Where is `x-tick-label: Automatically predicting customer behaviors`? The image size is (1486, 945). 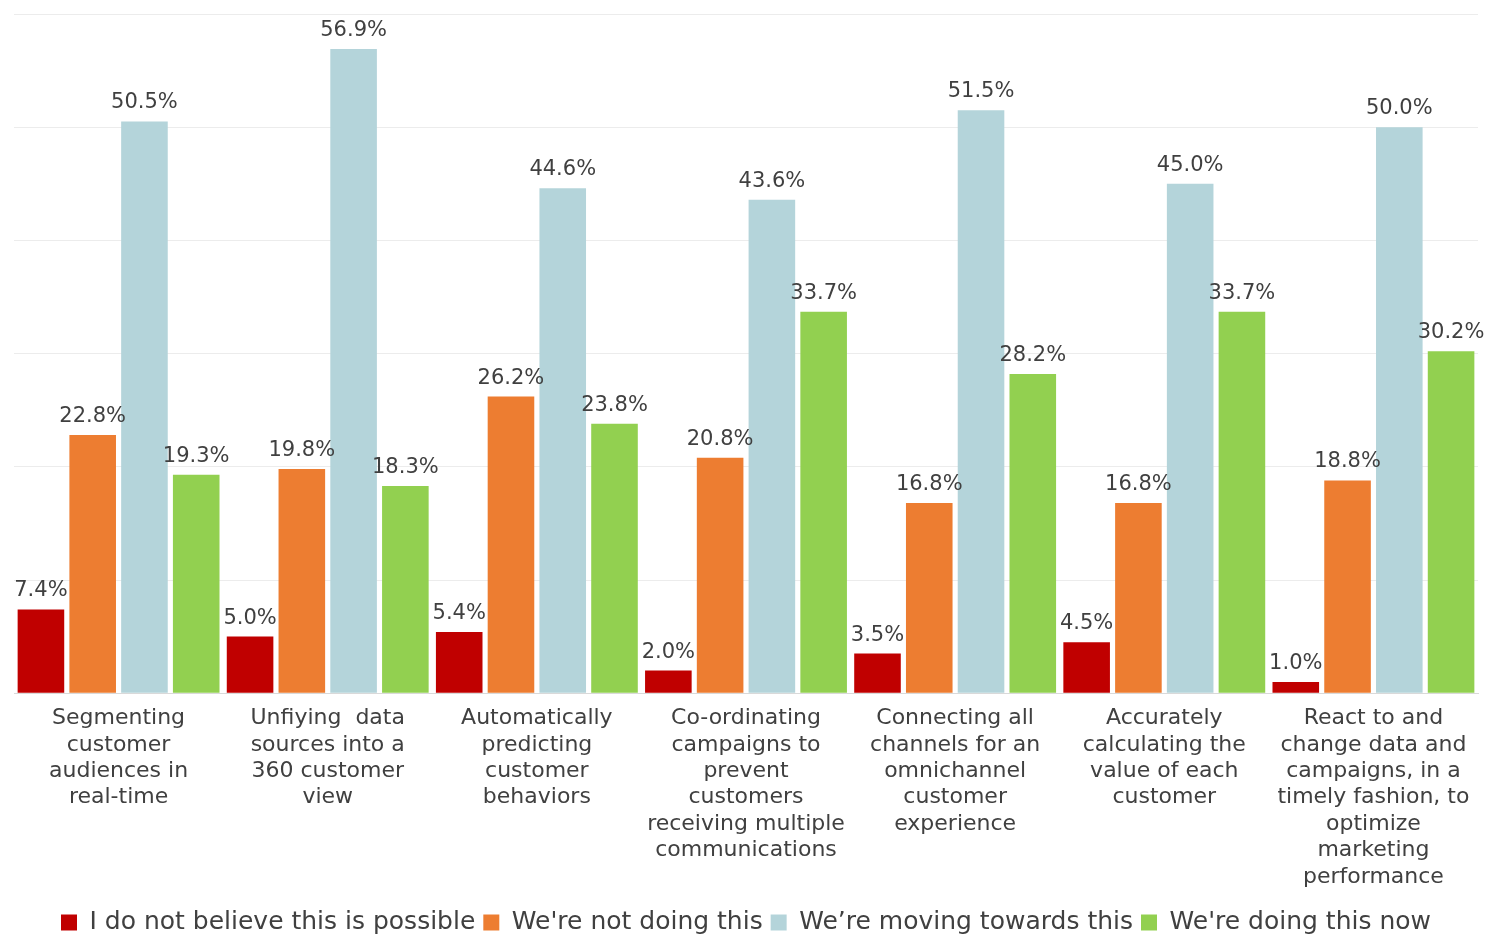
x-tick-label: Automatically predicting customer behaviors is located at coordinates (537, 756).